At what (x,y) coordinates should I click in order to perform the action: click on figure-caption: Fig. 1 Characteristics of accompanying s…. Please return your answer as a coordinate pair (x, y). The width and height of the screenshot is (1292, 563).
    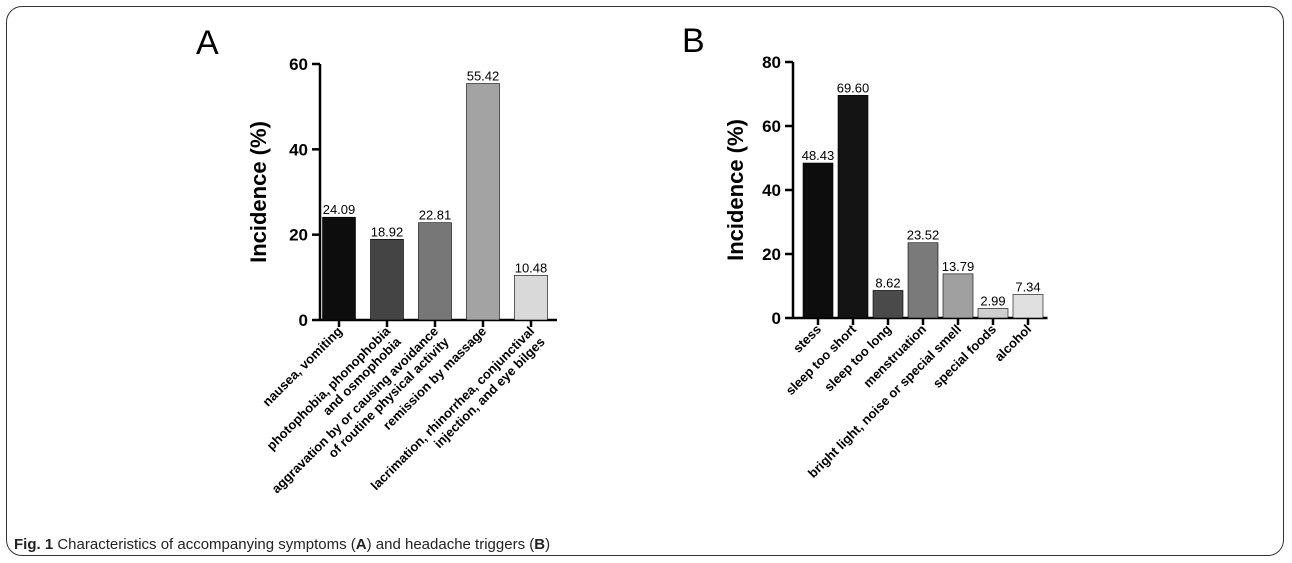
    Looking at the image, I should click on (282, 544).